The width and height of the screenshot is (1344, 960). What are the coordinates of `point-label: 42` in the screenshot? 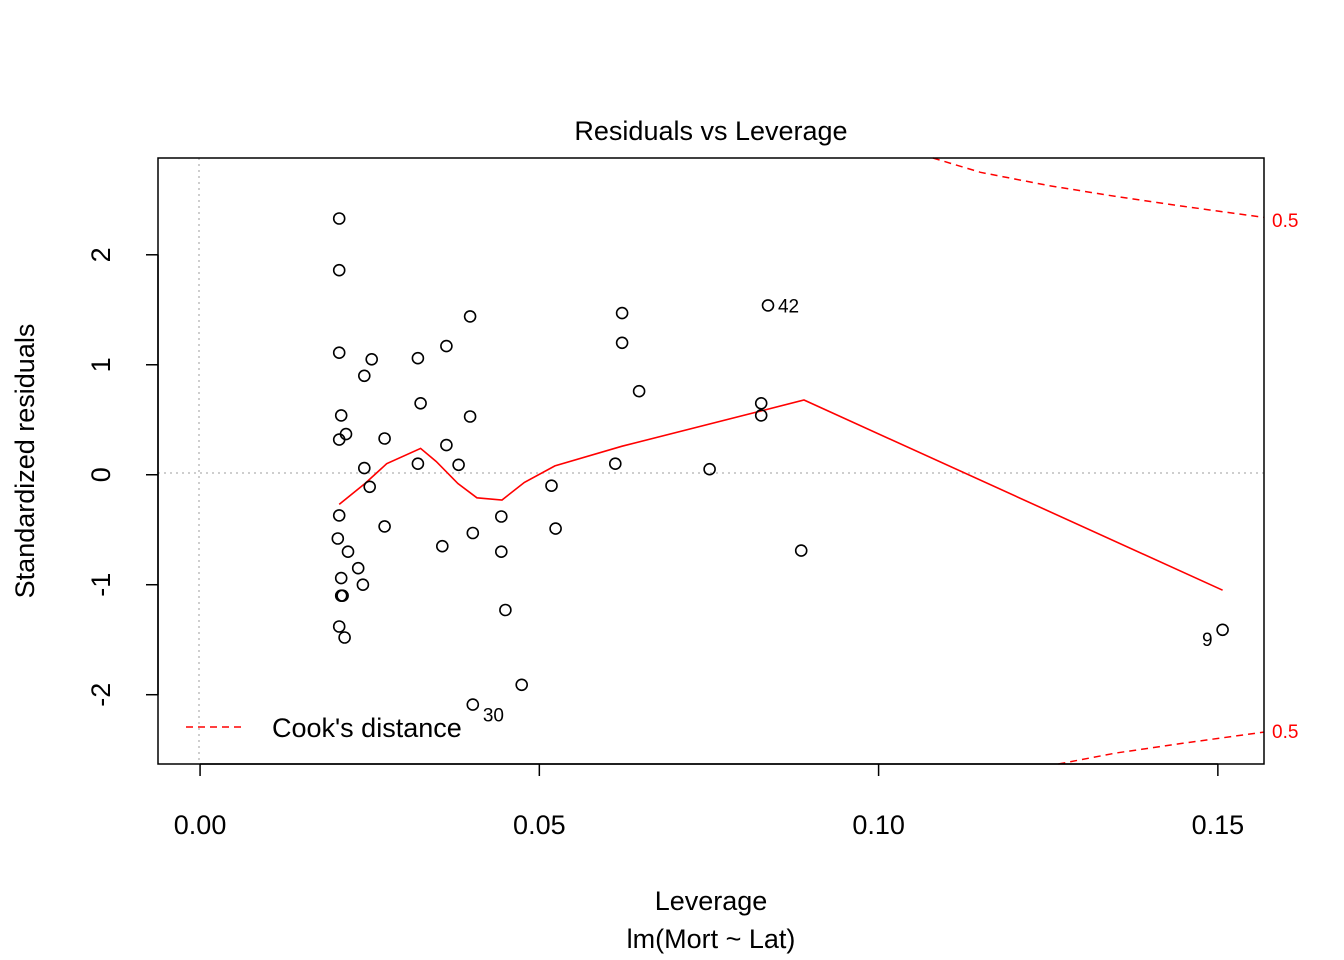 It's located at (788, 306).